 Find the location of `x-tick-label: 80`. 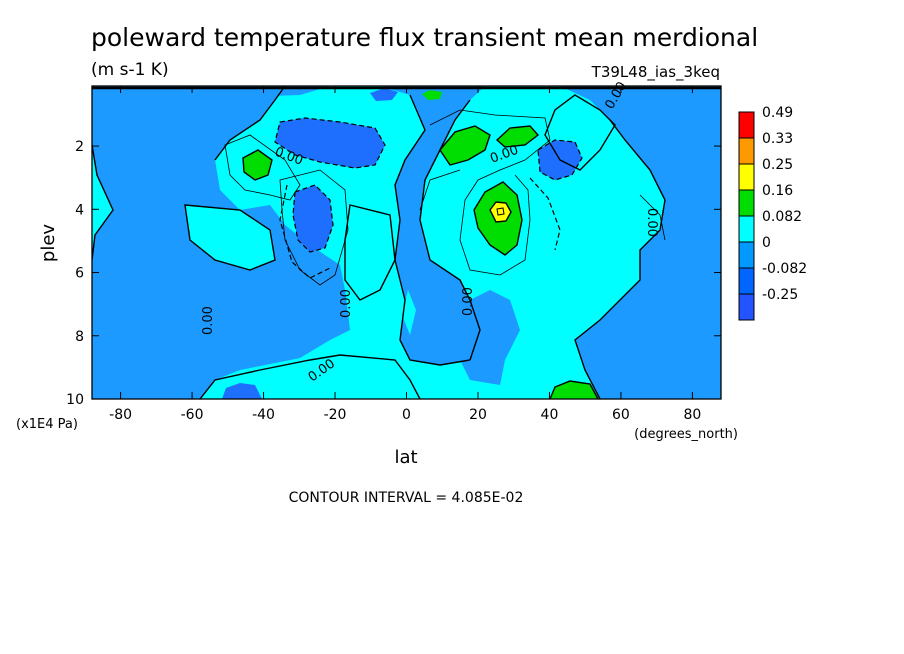

x-tick-label: 80 is located at coordinates (692, 415).